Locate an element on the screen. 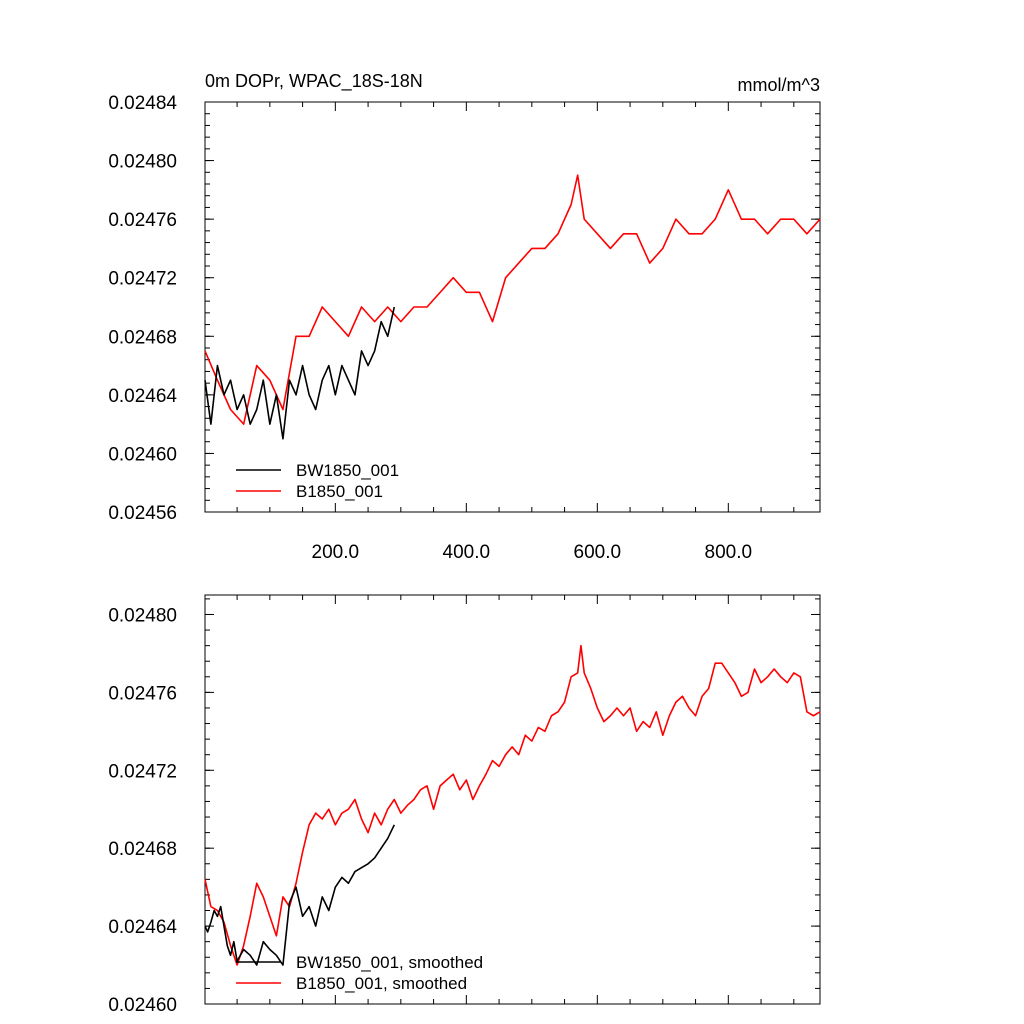 Image resolution: width=1024 pixels, height=1024 pixels. legend-label-b1850: B1850_001 is located at coordinates (339, 491).